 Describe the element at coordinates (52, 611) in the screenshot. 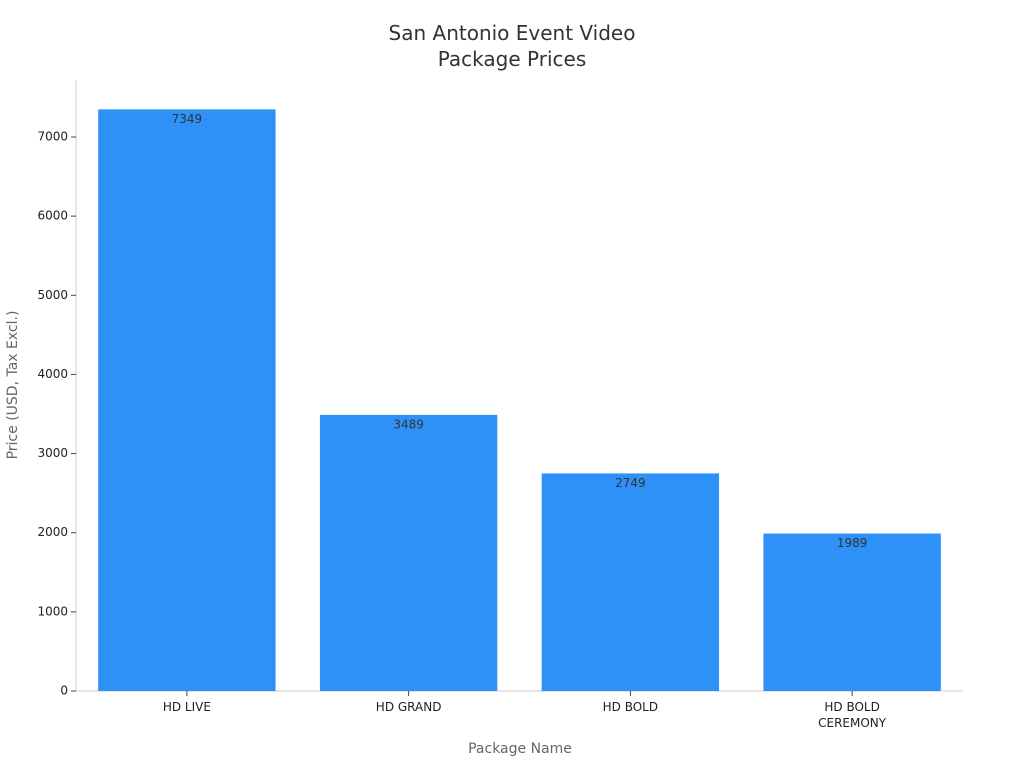

I see `y-tick-label: 1000` at that location.